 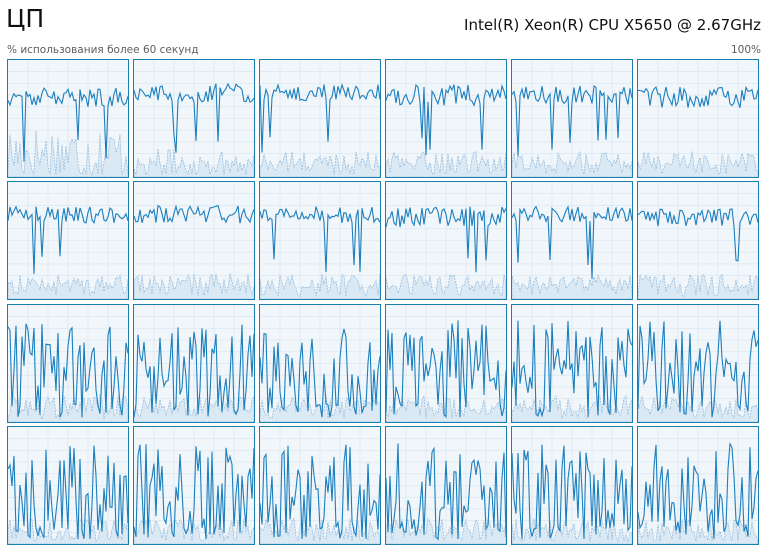 I want to click on page-title: ЦП, so click(x=25, y=18).